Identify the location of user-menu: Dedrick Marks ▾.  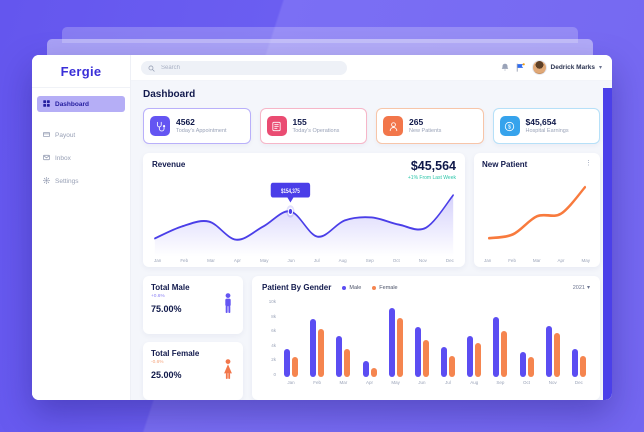
(566, 67).